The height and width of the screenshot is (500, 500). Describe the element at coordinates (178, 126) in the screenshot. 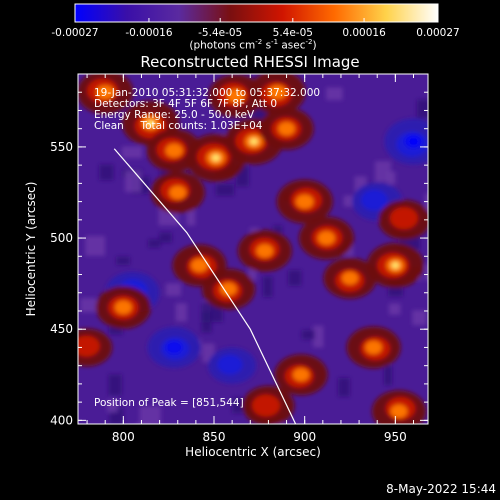

I see `annotation-clean: Clean Total counts: 1.03E+04` at that location.